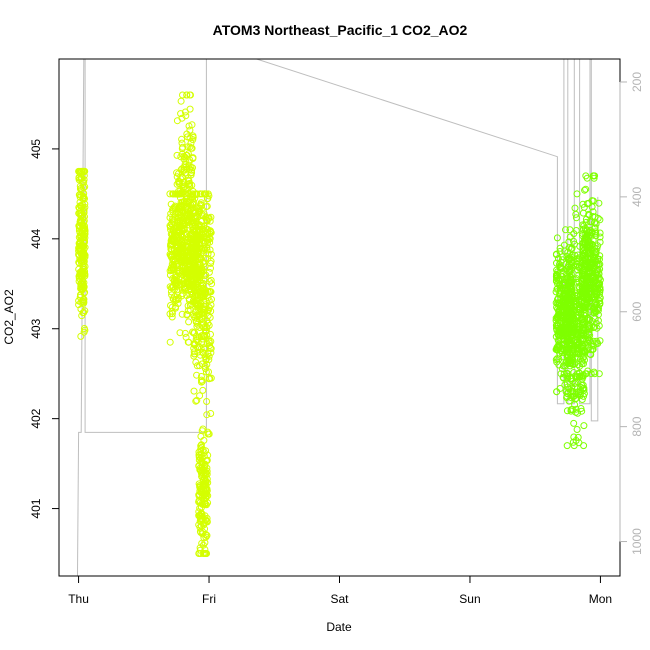  I want to click on y2-tick-label: 800, so click(637, 426).